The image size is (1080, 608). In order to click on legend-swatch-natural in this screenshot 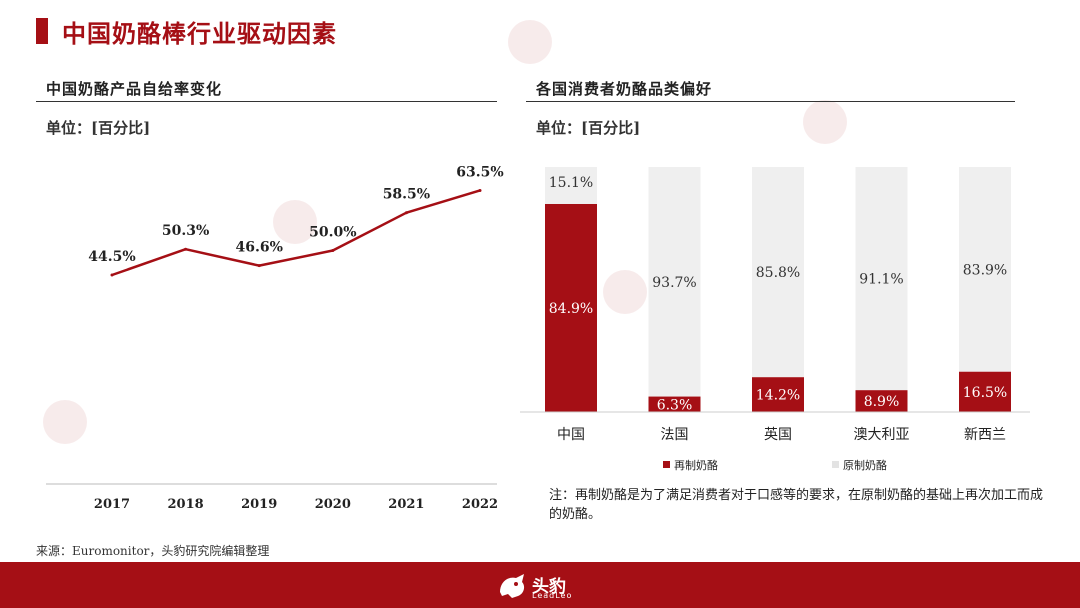, I will do `click(835, 464)`.